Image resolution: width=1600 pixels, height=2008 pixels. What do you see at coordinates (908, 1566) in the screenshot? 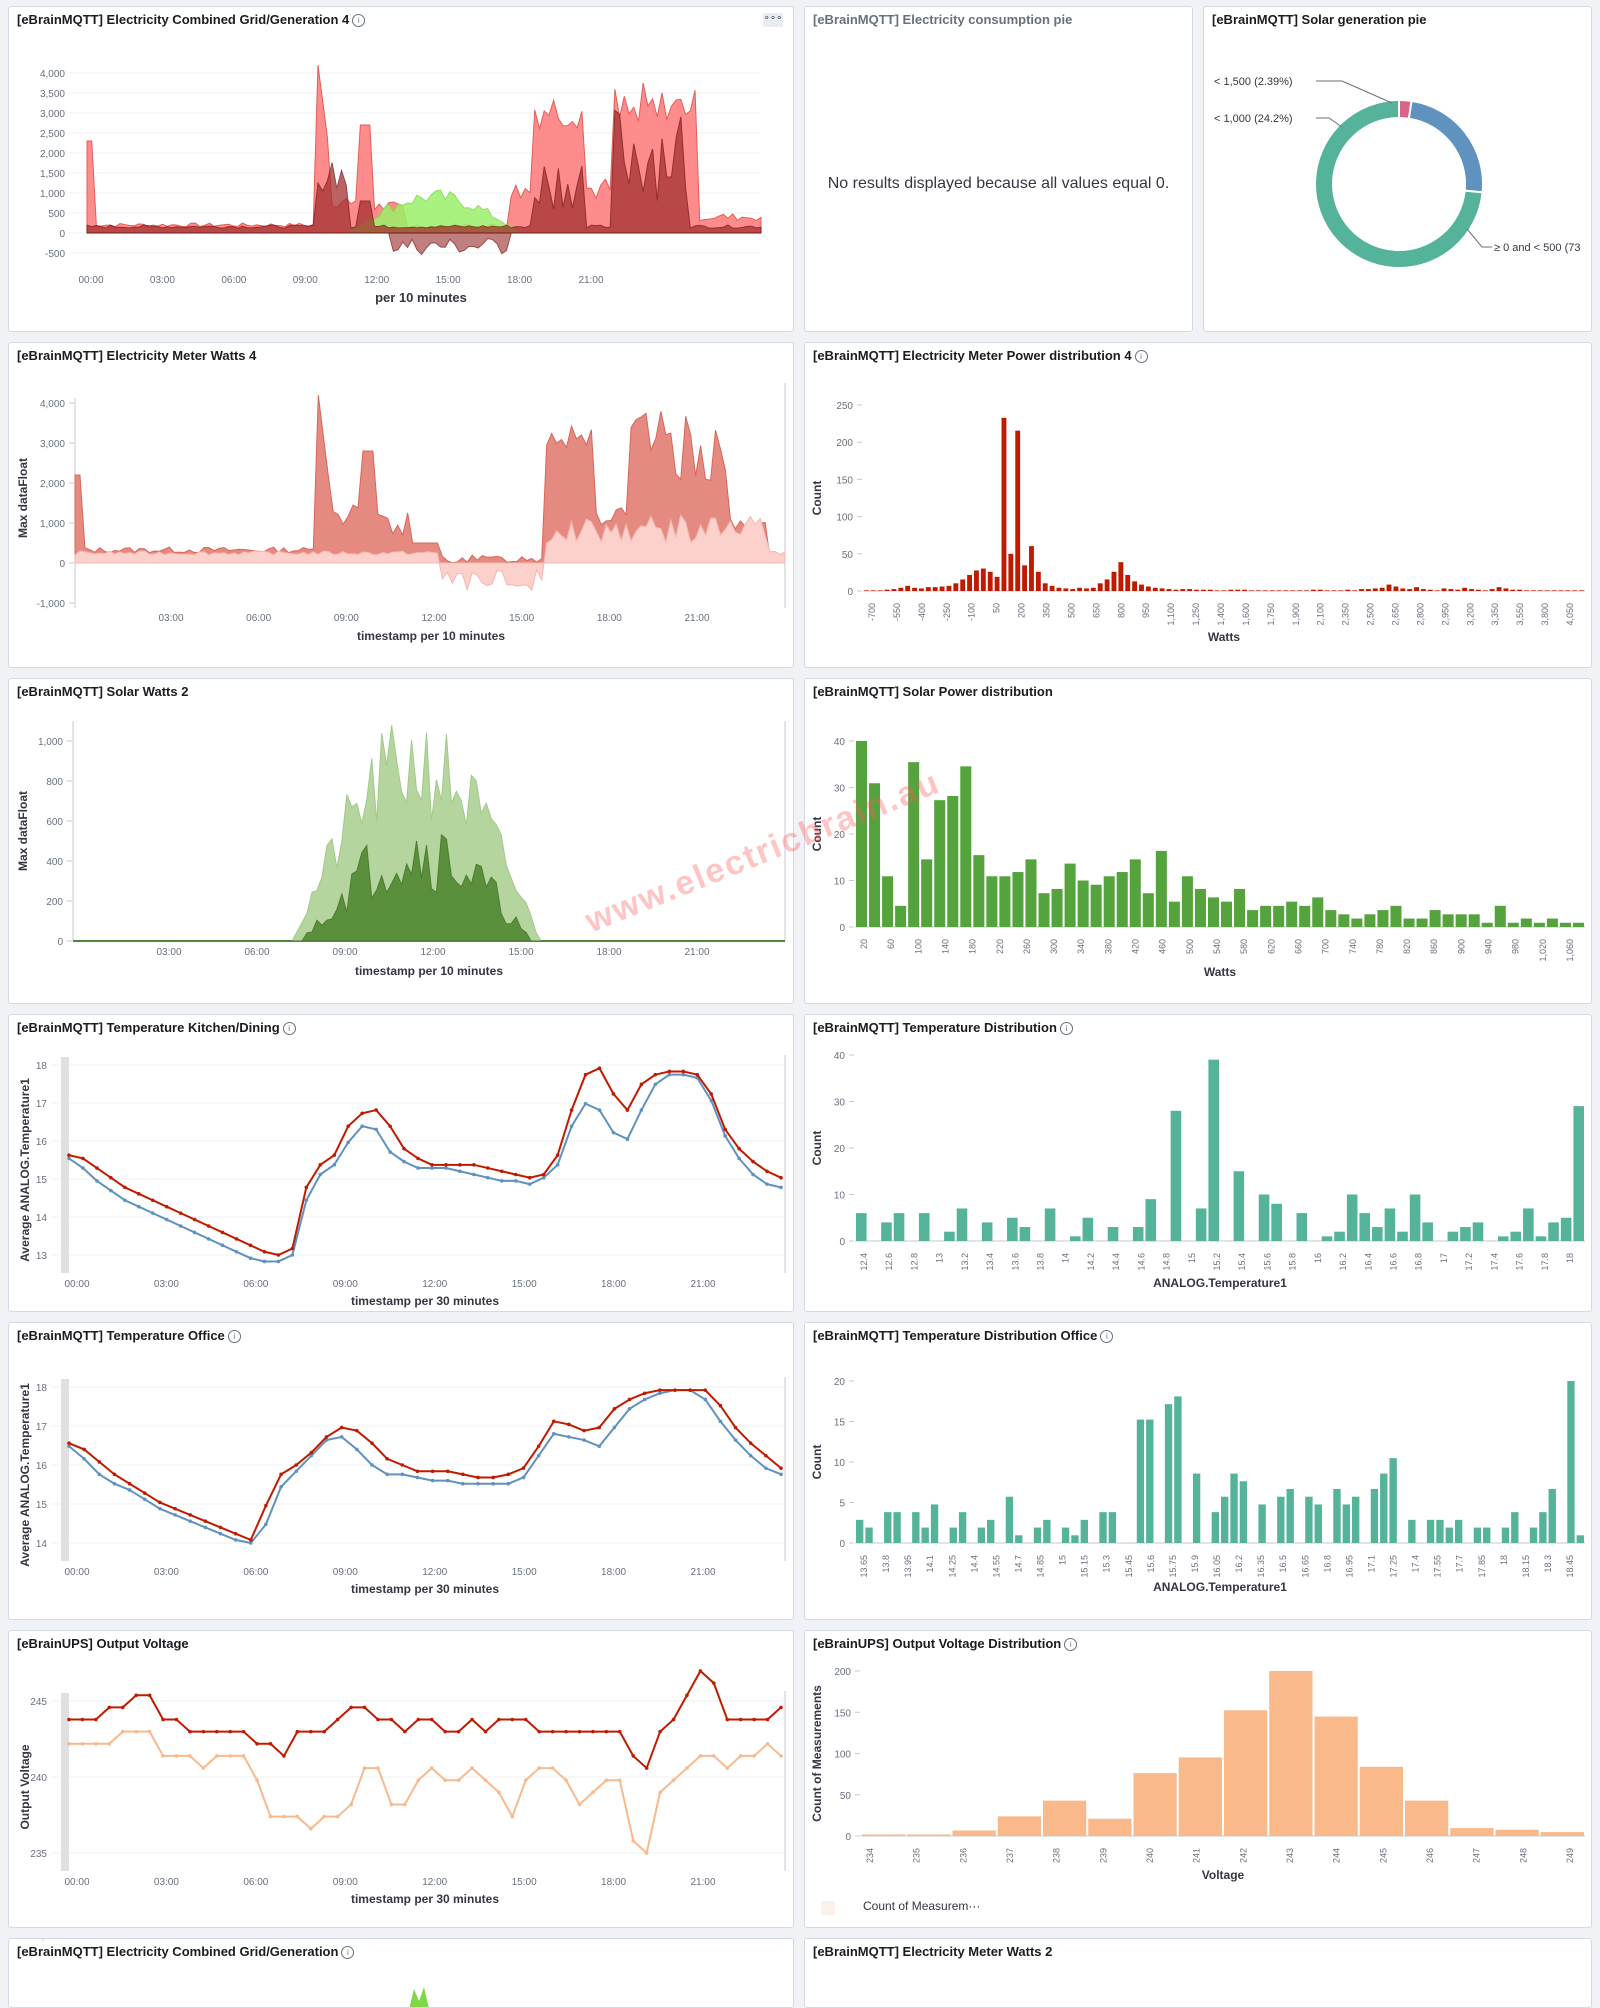
I see `x-tick-label: 13.95` at bounding box center [908, 1566].